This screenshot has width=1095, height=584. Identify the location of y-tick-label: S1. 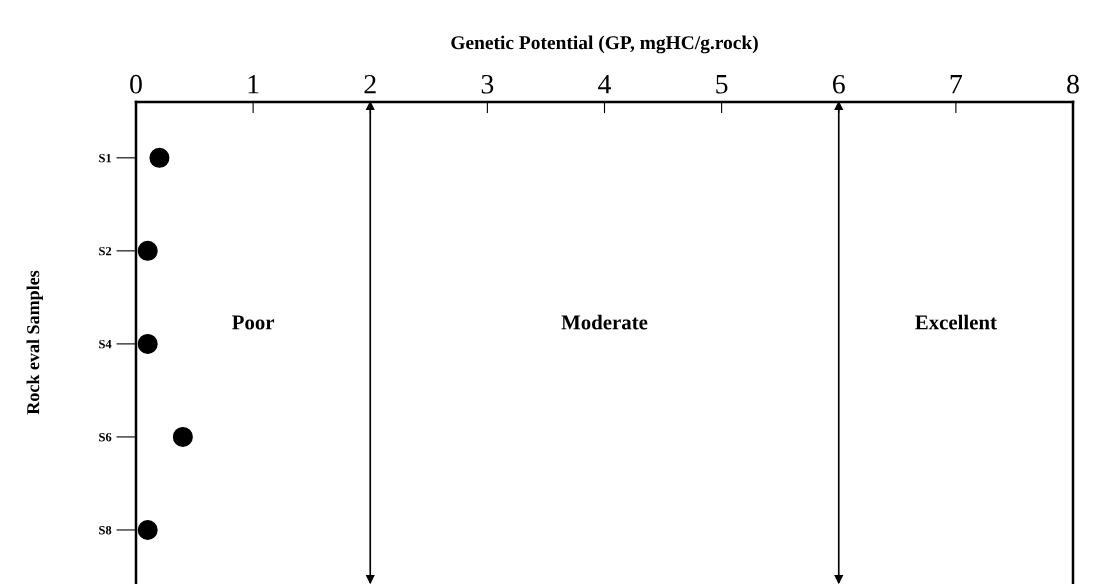
(105, 158).